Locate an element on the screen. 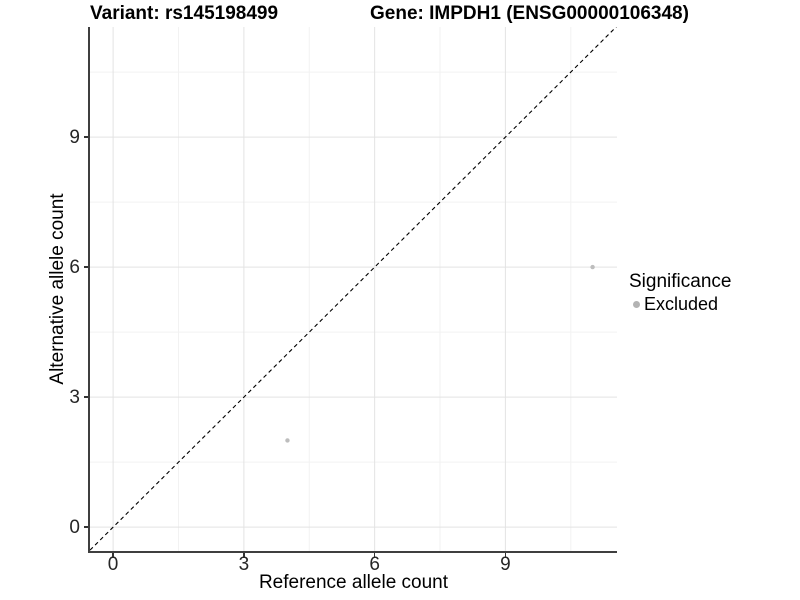  plot-title-gene: Gene: IMPDH1 (ENSG00000106348) is located at coordinates (529, 13).